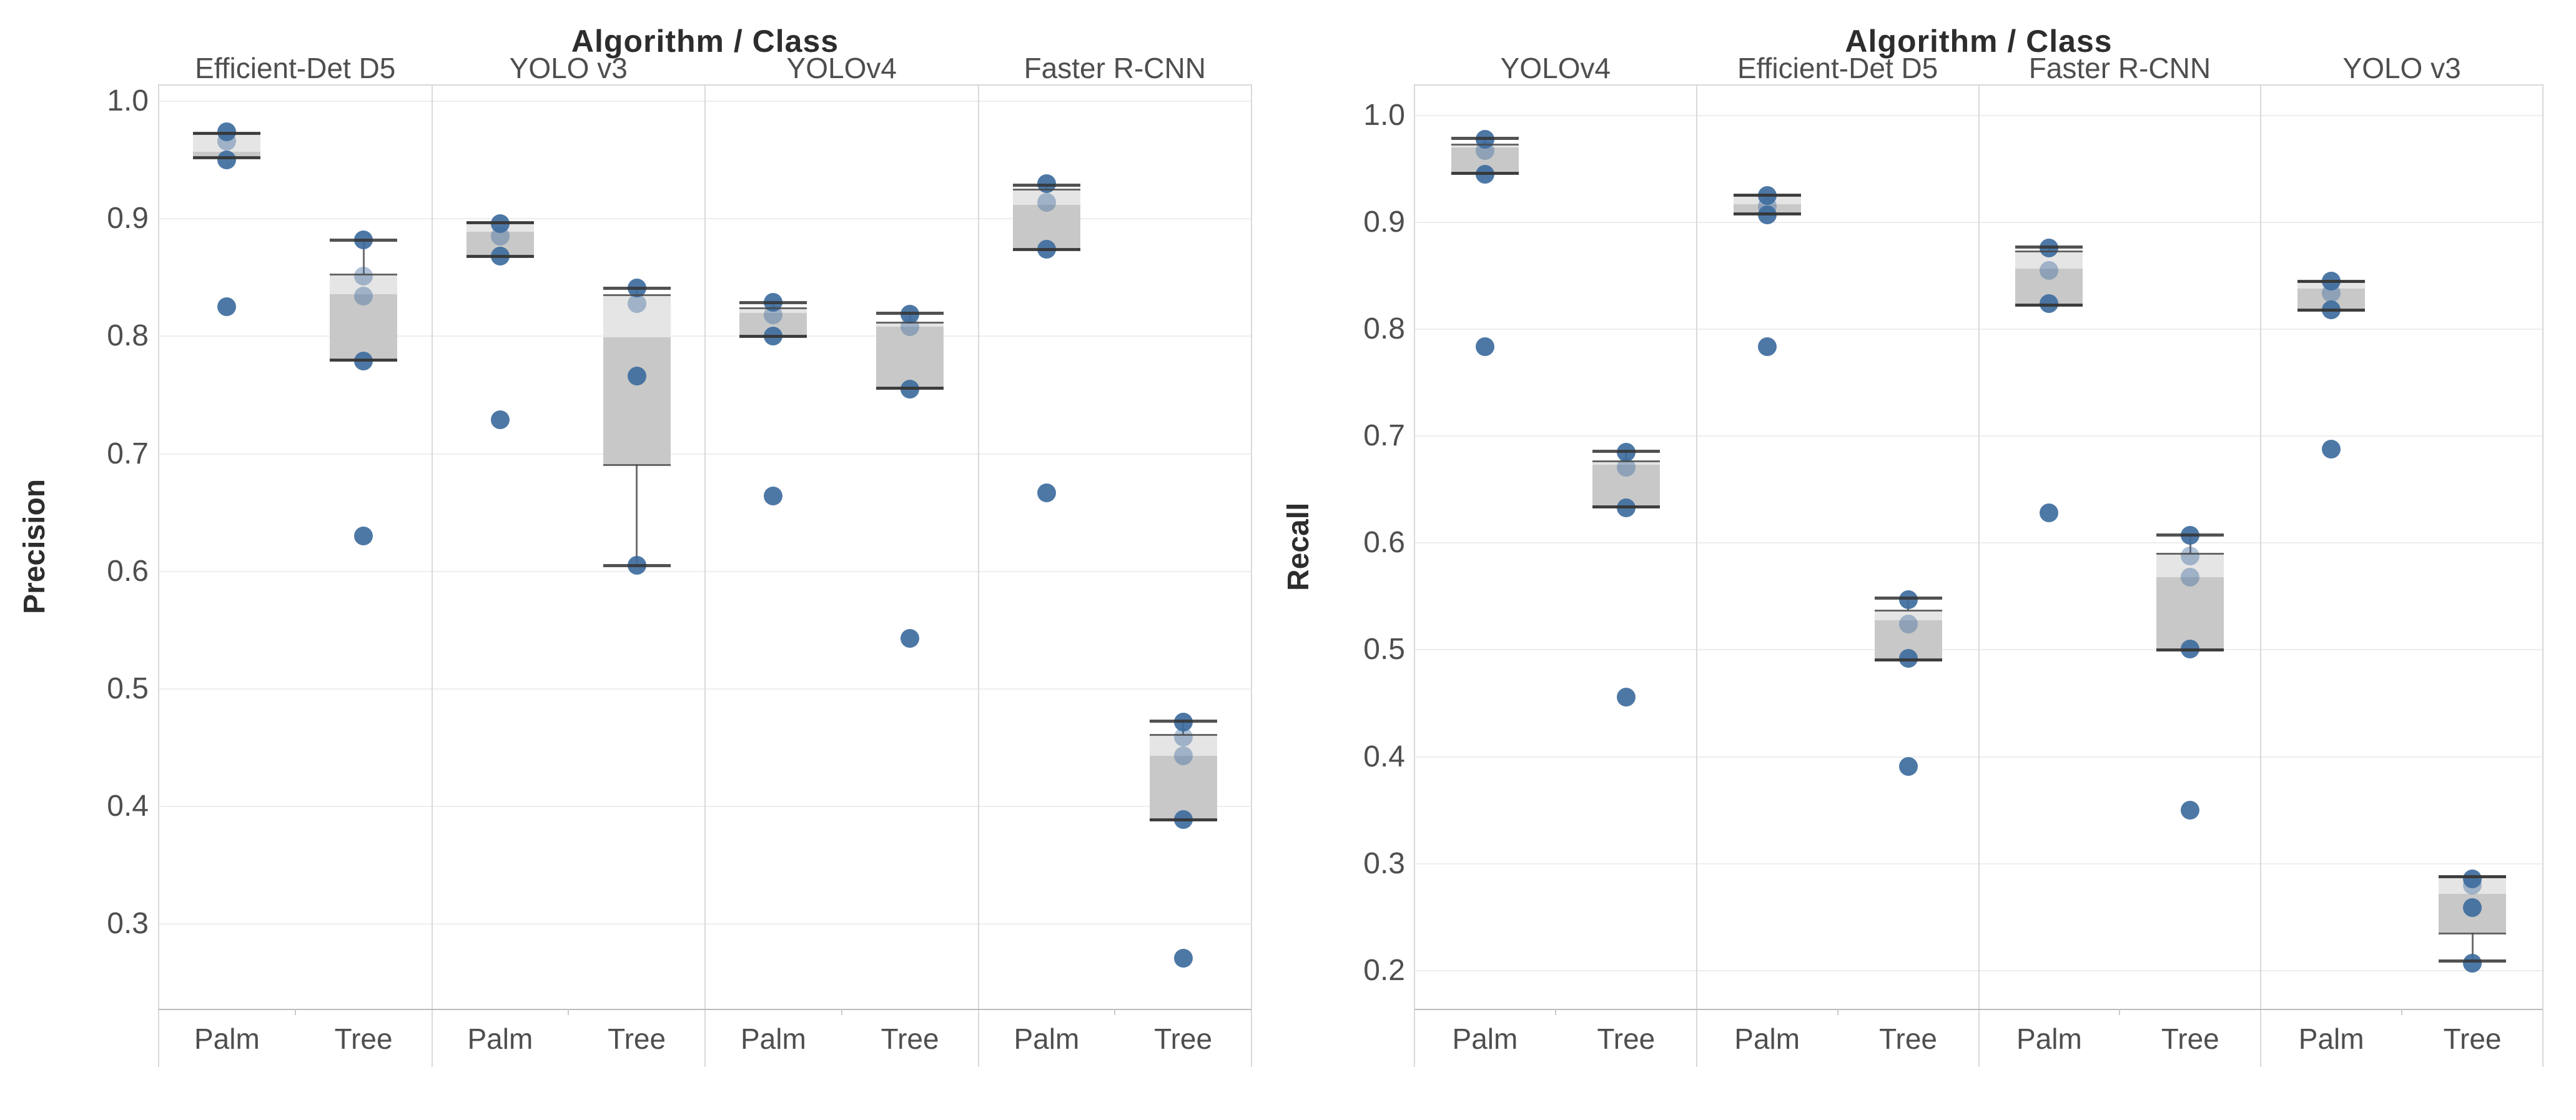 The height and width of the screenshot is (1120, 2576). What do you see at coordinates (34, 546) in the screenshot?
I see `precision-axis-title: Precision` at bounding box center [34, 546].